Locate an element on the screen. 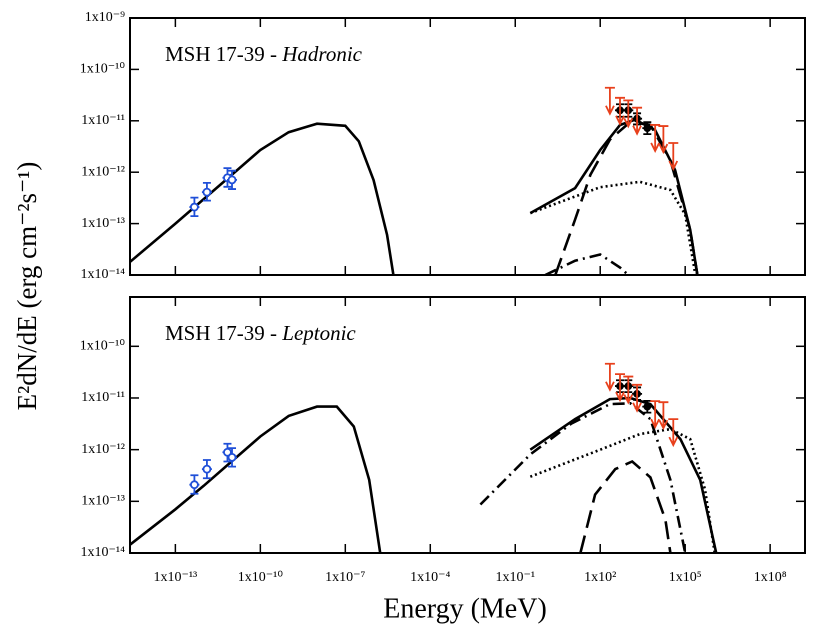  x-axis-label: Energy (MeV) is located at coordinates (465, 608).